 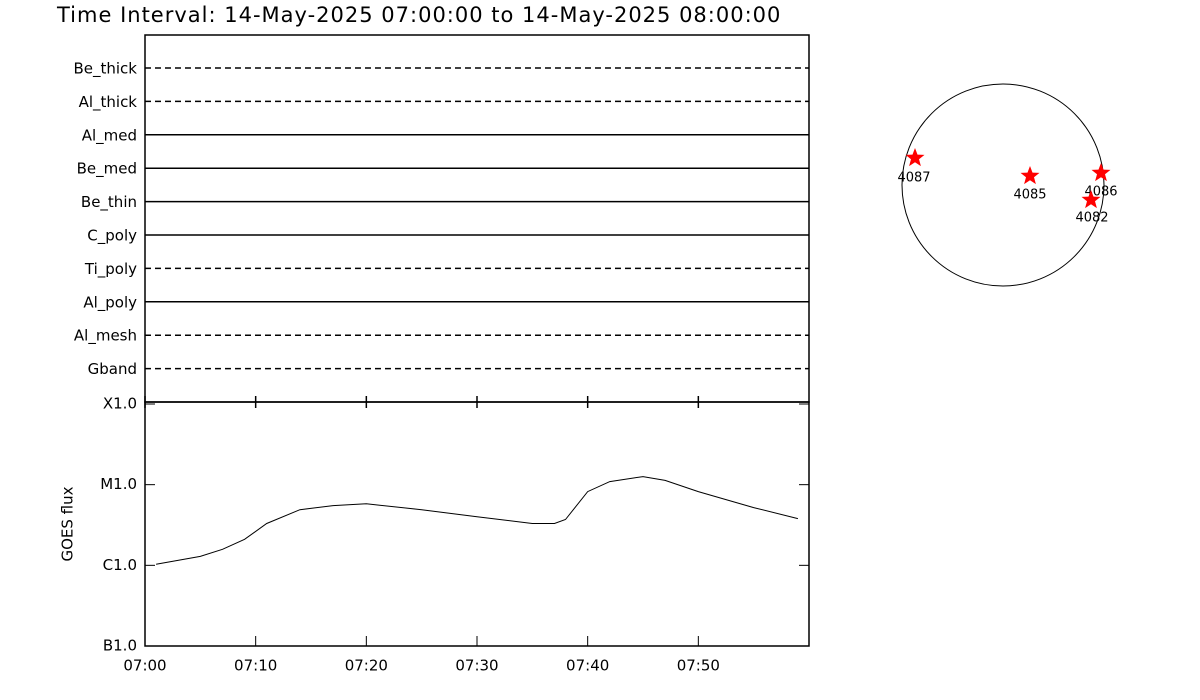 I want to click on x-tick-label: 07:20, so click(x=366, y=666).